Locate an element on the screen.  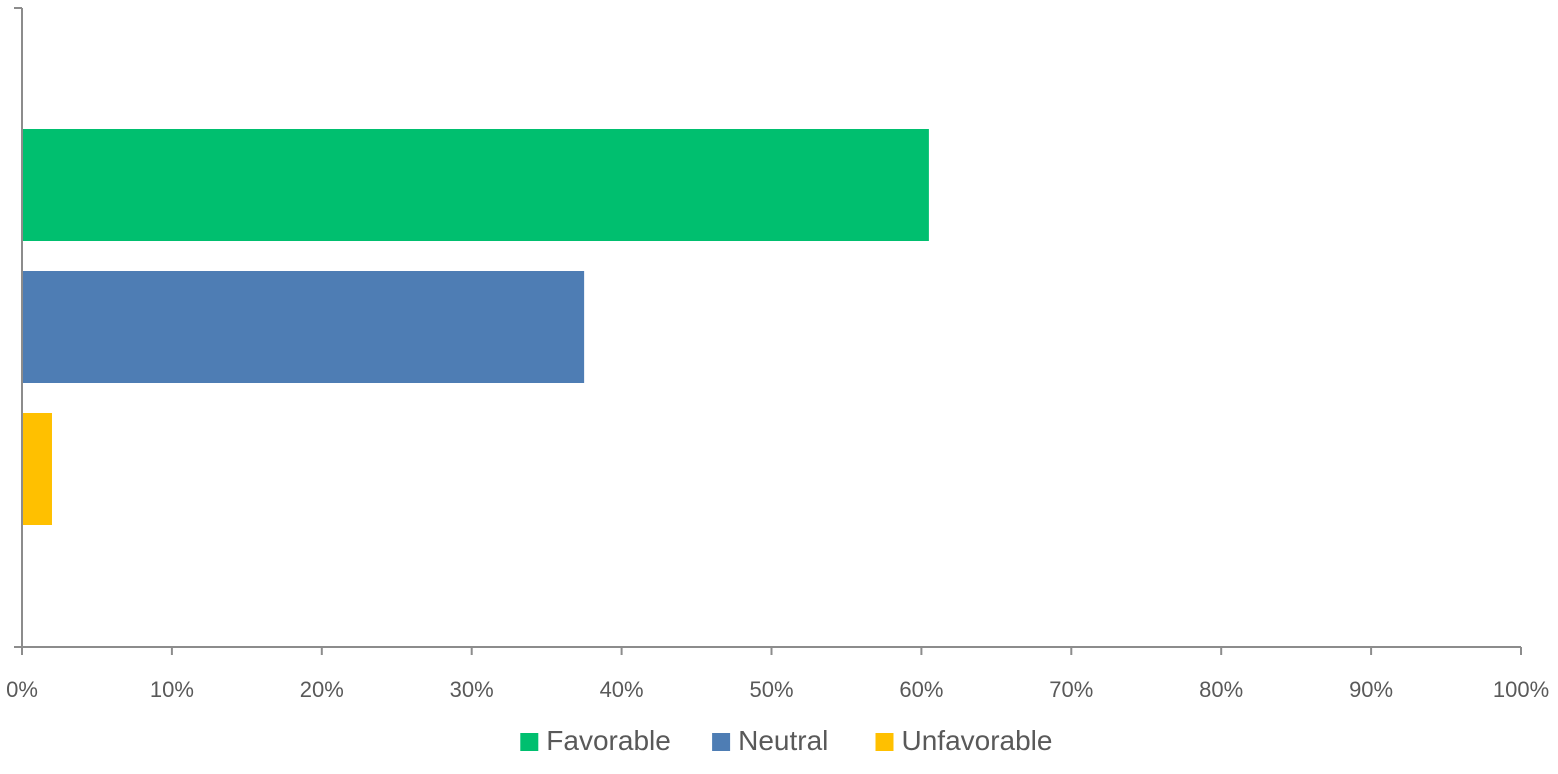
legend-item-unfavorable: Unfavorable is located at coordinates (964, 740).